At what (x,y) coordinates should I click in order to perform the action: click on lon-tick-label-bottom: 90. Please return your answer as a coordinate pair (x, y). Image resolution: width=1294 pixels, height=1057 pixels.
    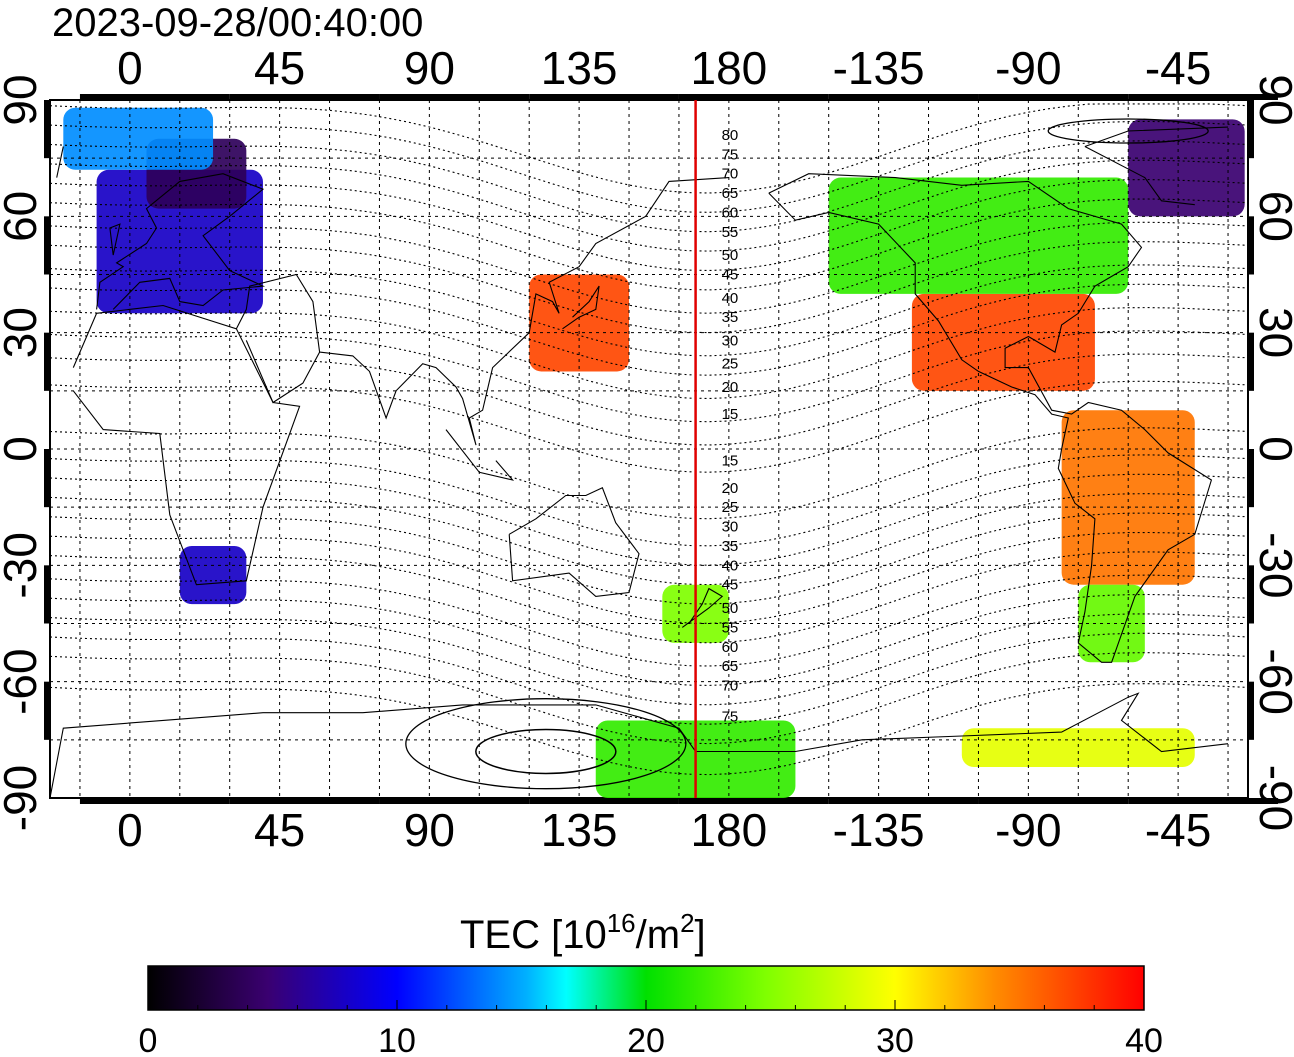
    Looking at the image, I should click on (429, 830).